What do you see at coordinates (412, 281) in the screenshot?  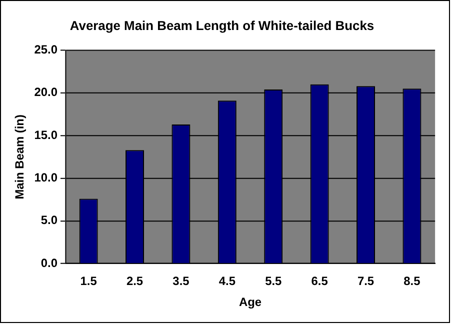 I see `x-tick-label: 8.5` at bounding box center [412, 281].